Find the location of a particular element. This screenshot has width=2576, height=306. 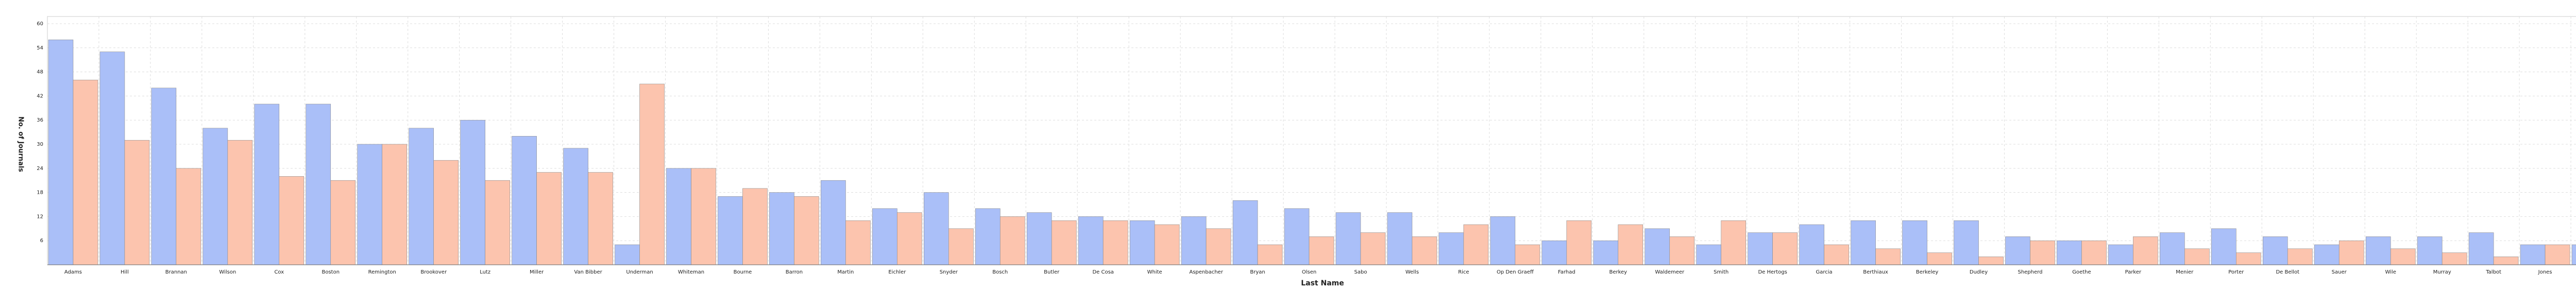

x-tick-label: Porter is located at coordinates (2236, 272).